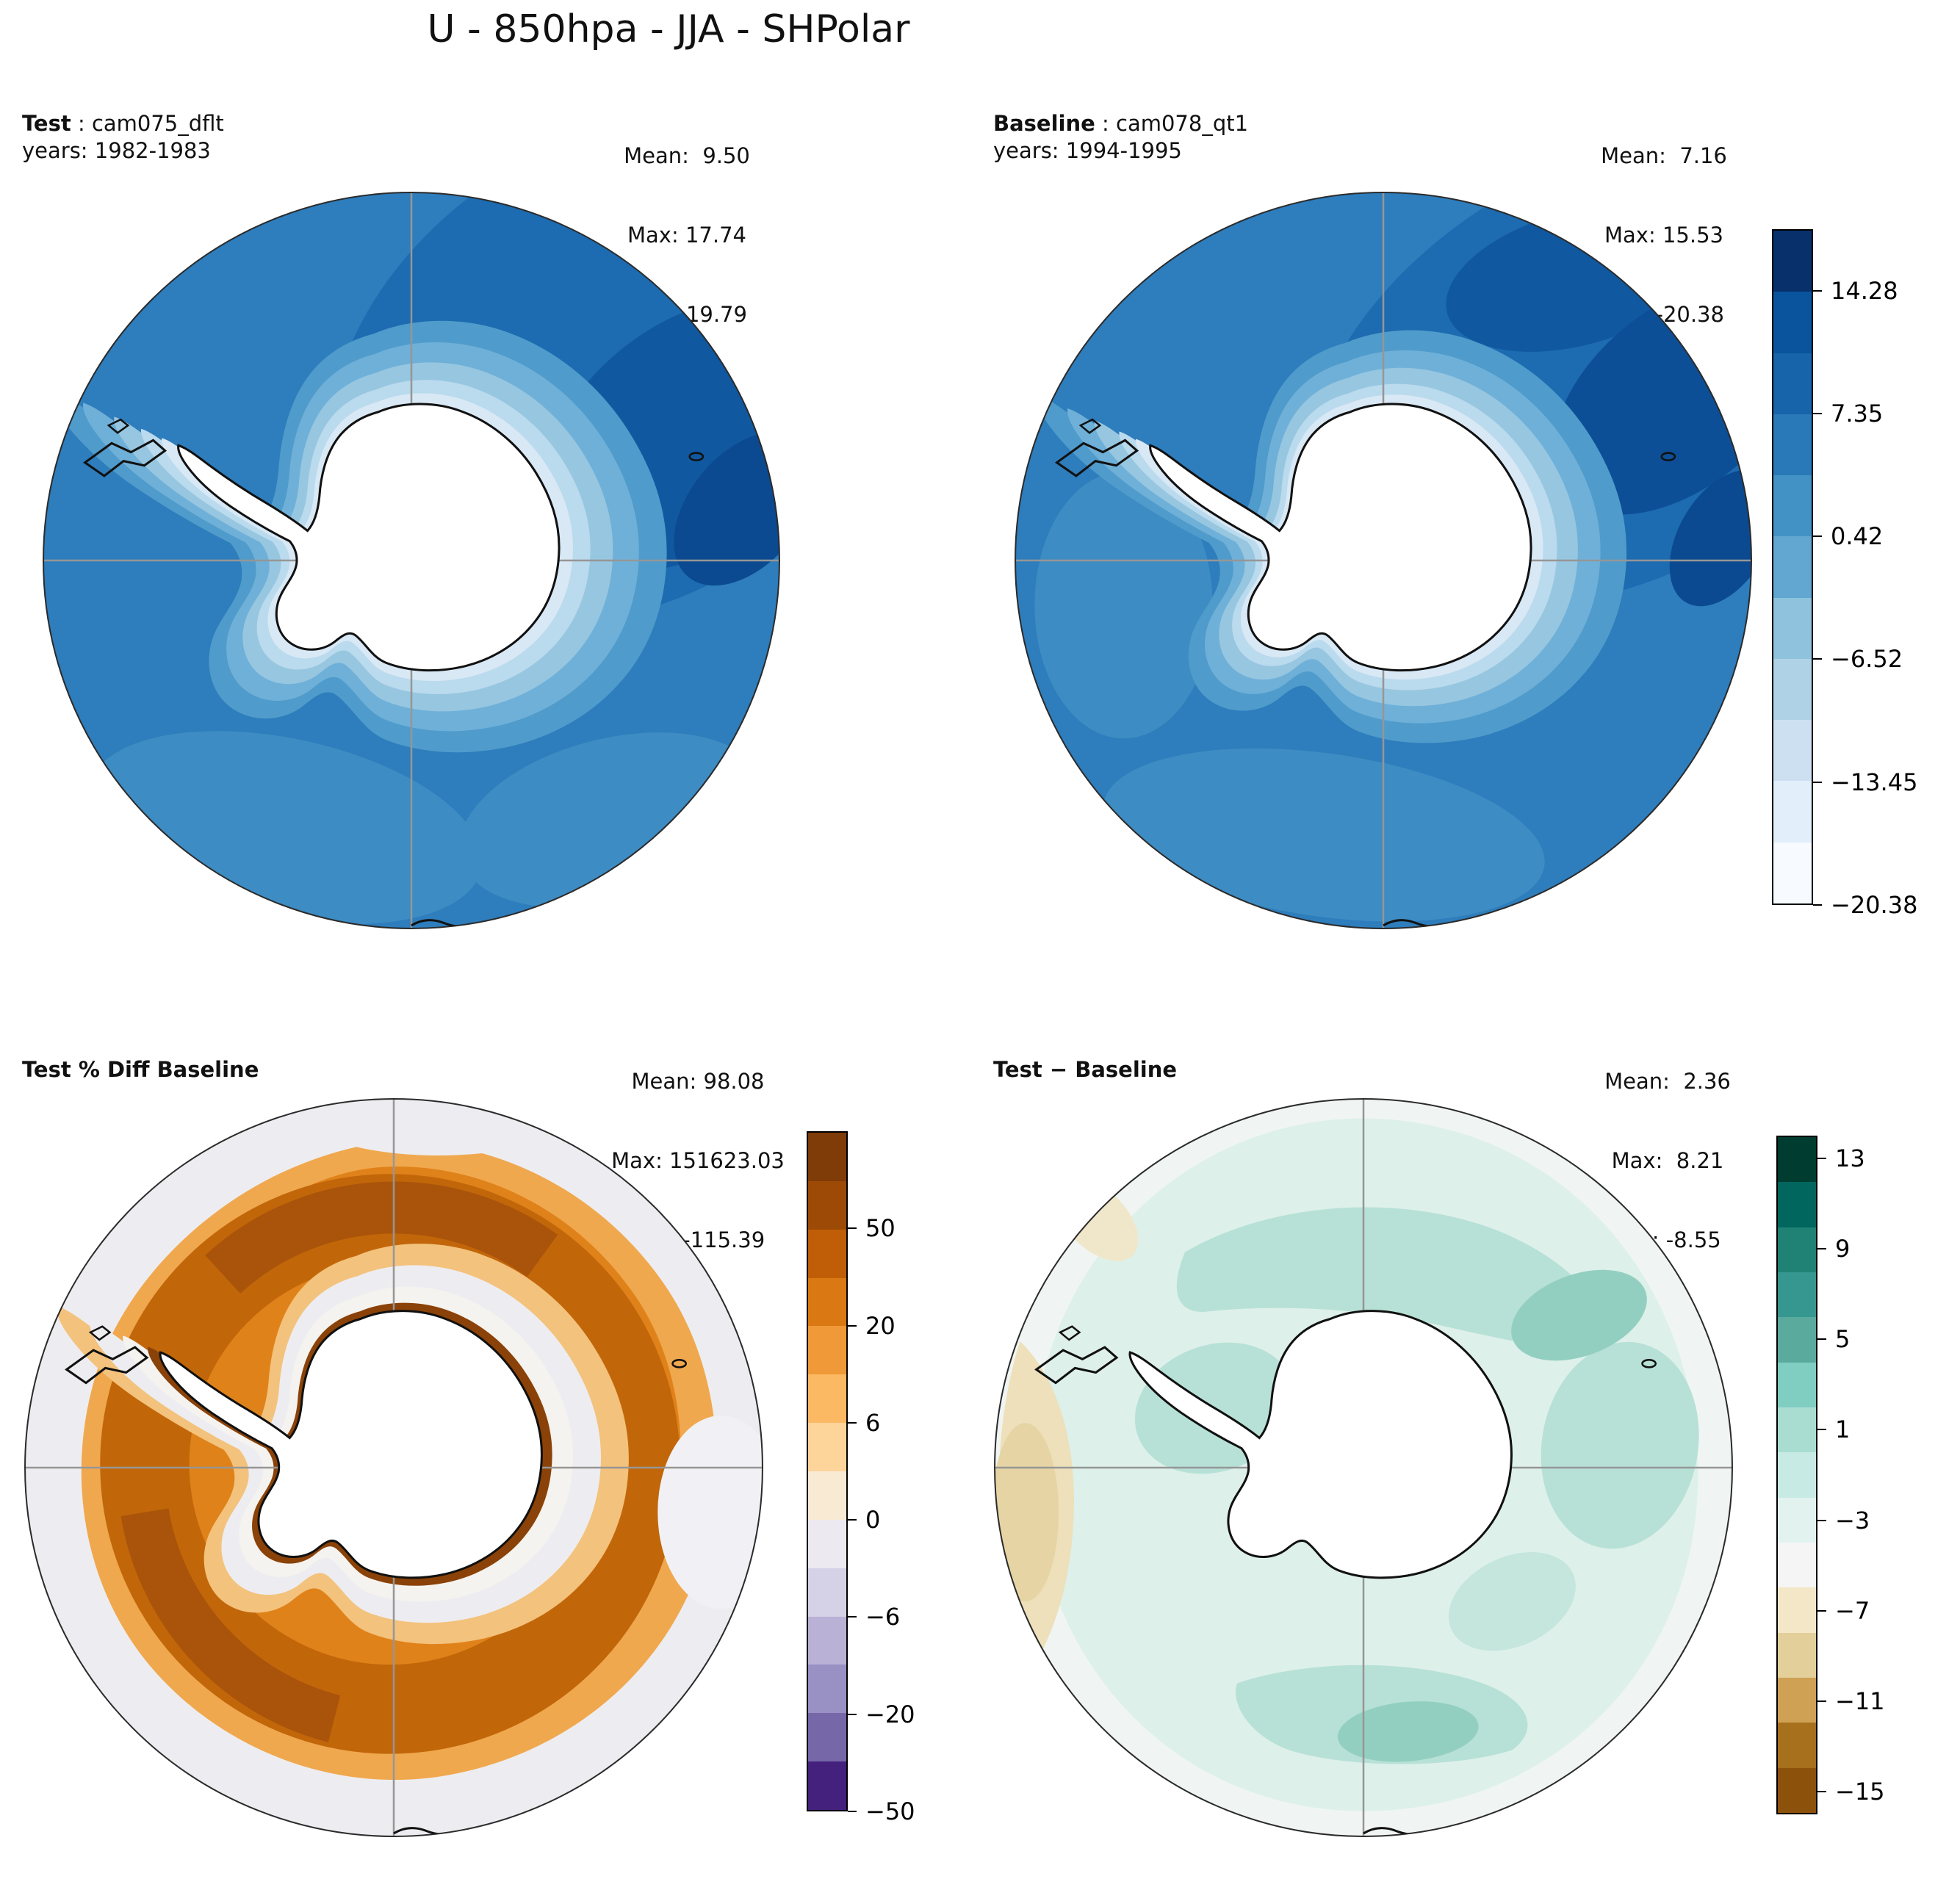 The image size is (1960, 1879). I want to click on colorbar-tick-label: 0, so click(873, 1520).